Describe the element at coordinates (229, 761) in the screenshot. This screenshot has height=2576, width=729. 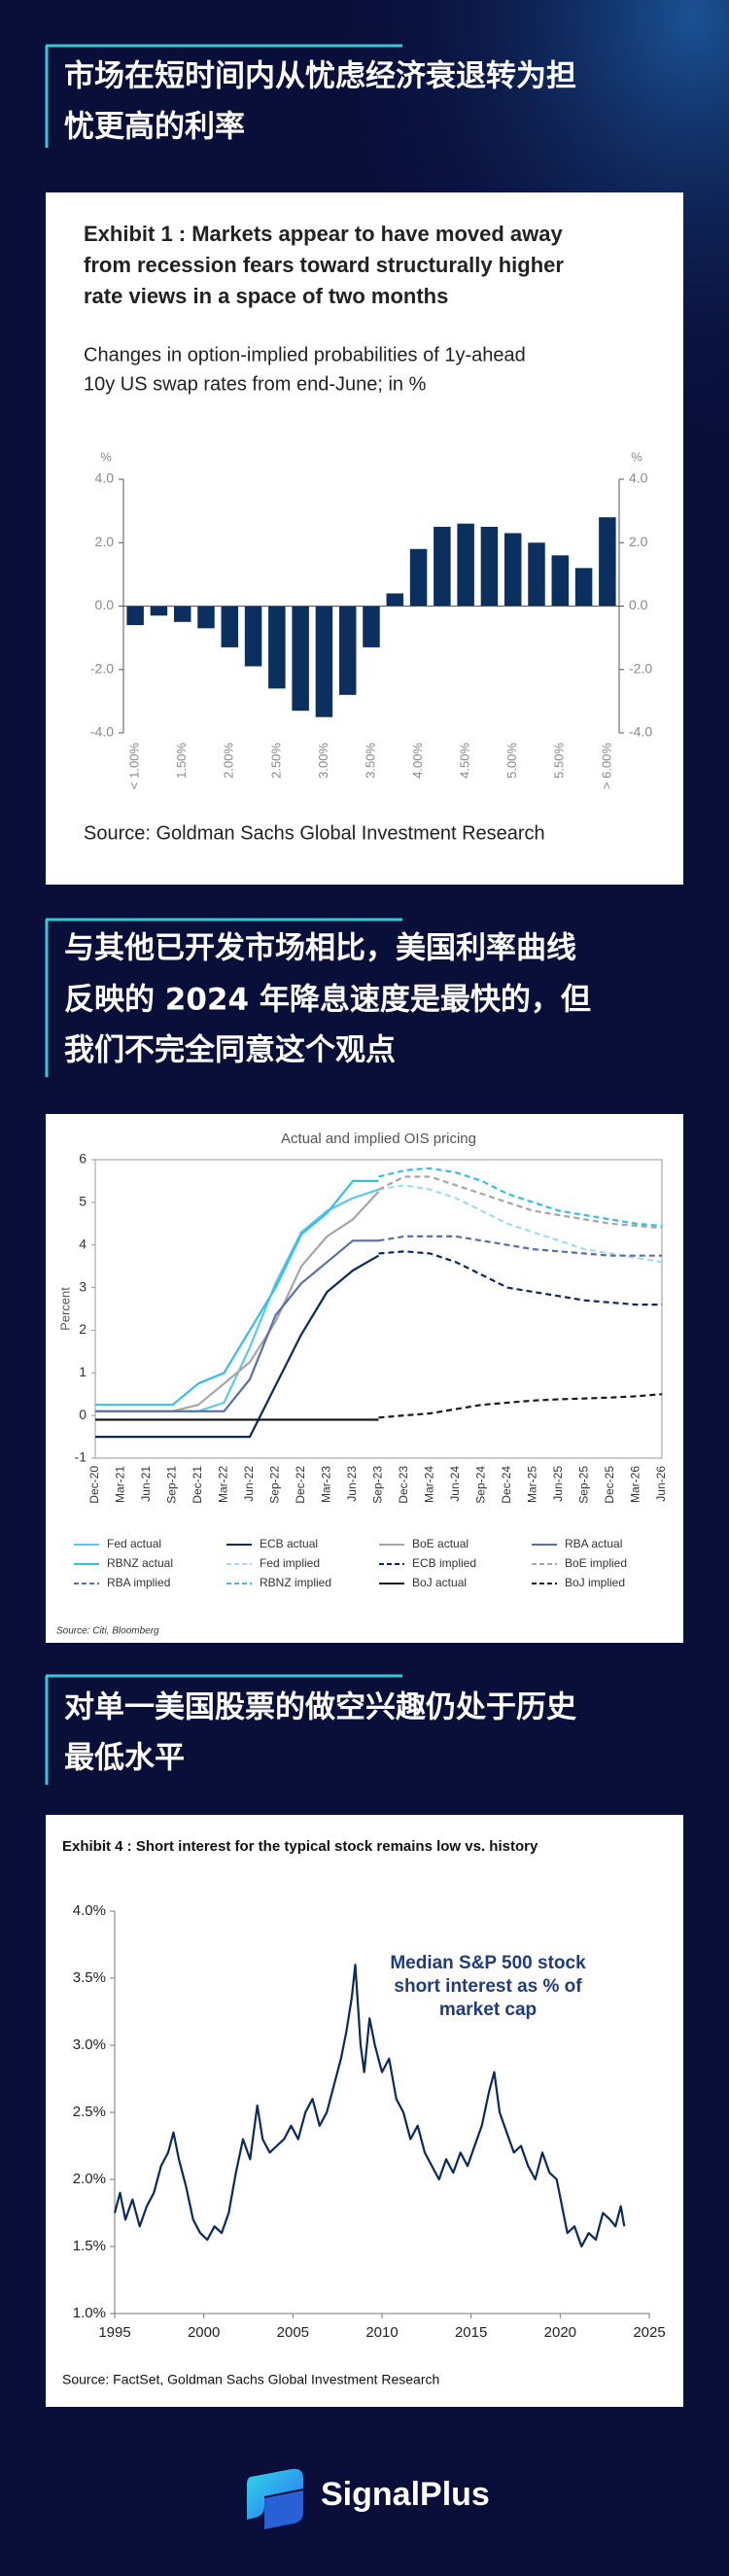
I see `x-tick-label: 2.00%` at that location.